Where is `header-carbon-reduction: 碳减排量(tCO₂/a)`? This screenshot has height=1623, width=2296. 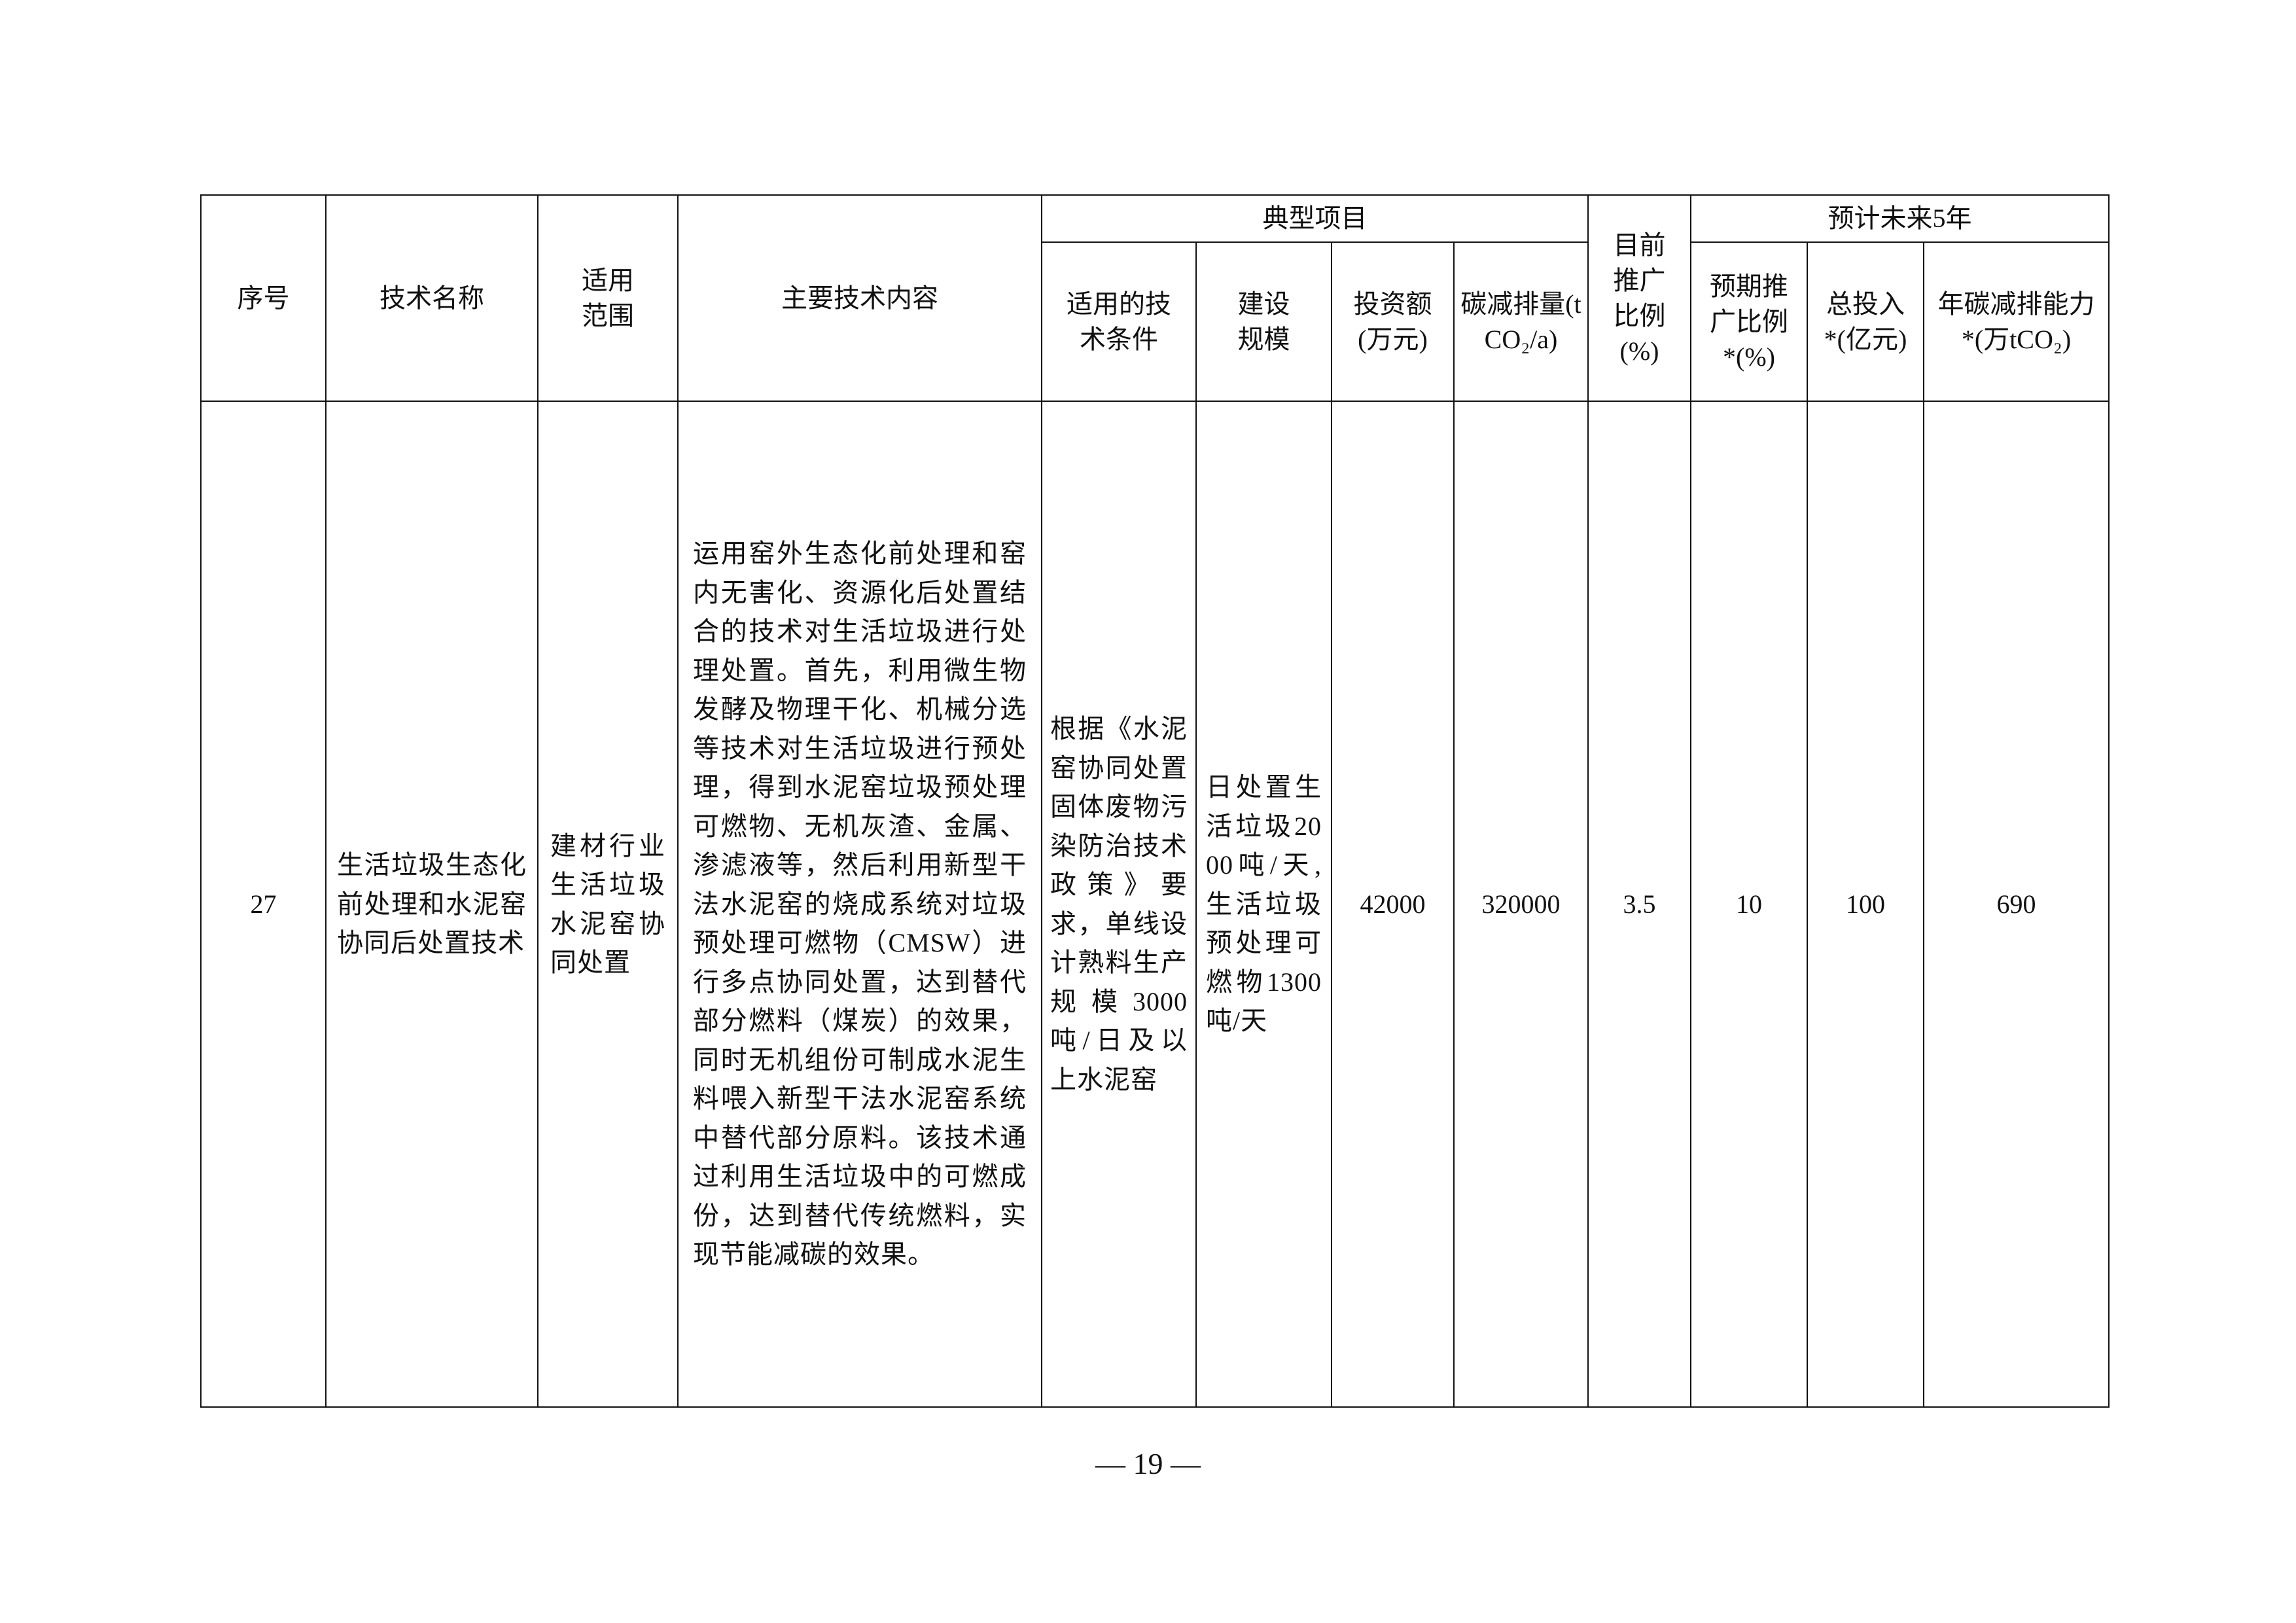 header-carbon-reduction: 碳减排量(tCO₂/a) is located at coordinates (1521, 321).